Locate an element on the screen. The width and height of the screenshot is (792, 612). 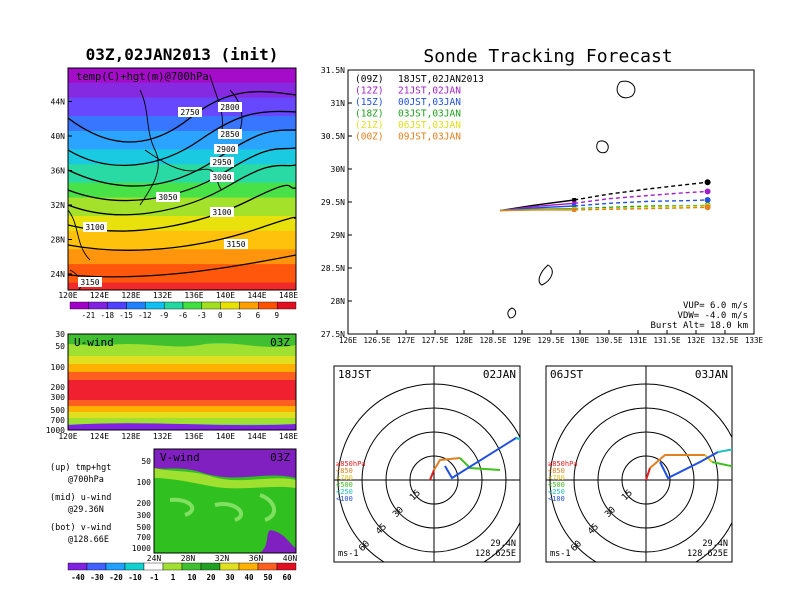
lon-tick-label: 120E is located at coordinates (67, 295).